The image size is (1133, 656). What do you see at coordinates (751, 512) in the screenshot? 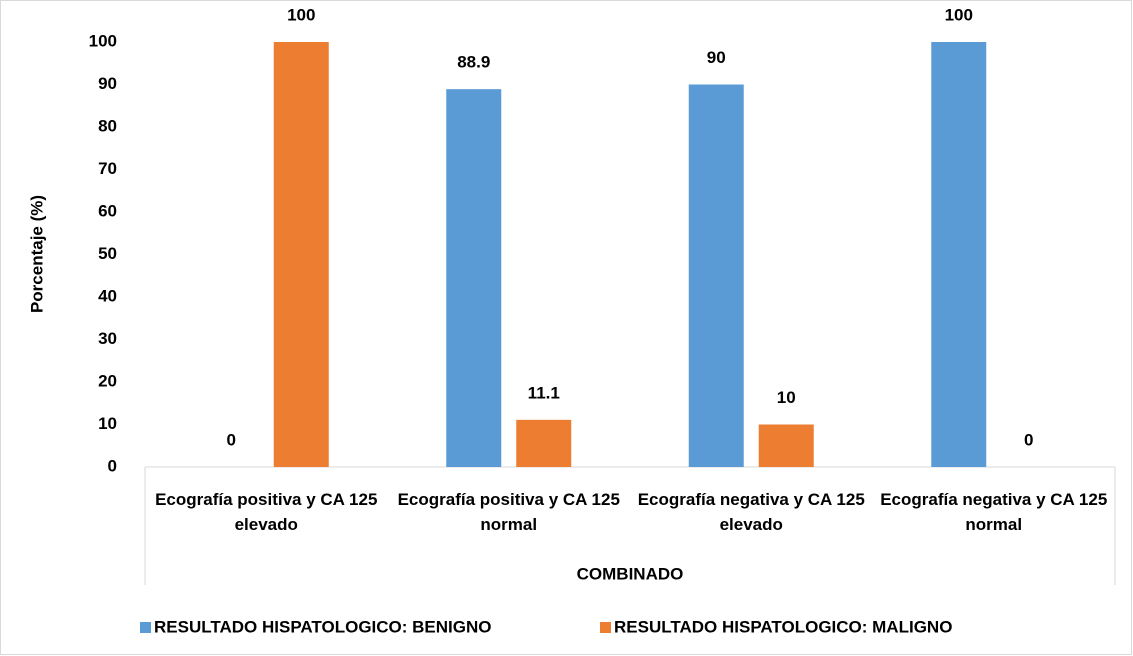
I see `x-tick-label: Ecografía negativa y CA 125 elevado` at bounding box center [751, 512].